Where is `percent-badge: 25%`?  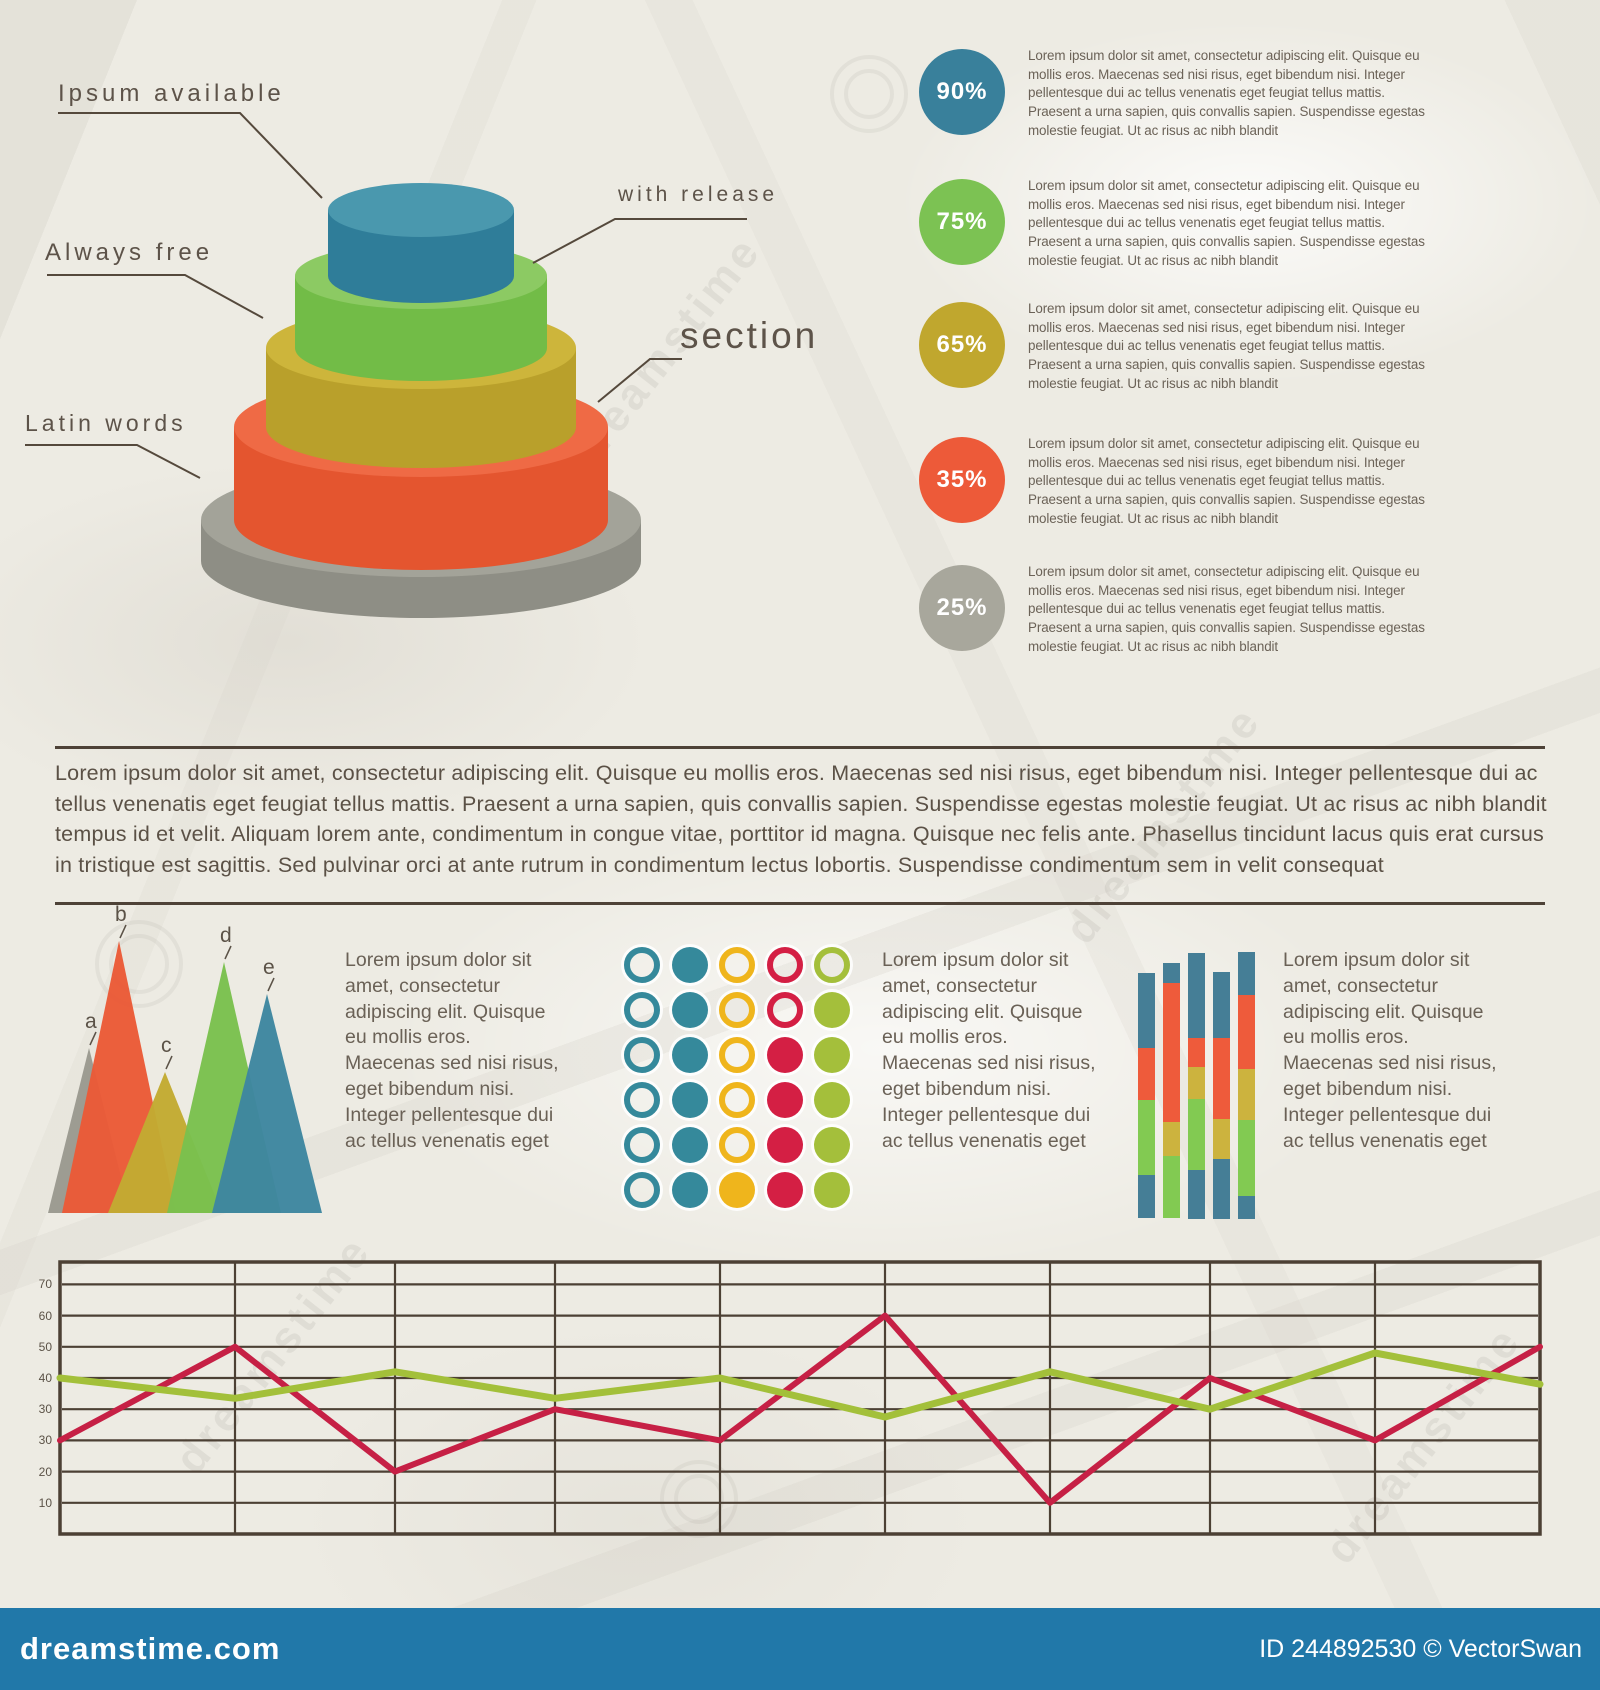
percent-badge: 25% is located at coordinates (962, 608).